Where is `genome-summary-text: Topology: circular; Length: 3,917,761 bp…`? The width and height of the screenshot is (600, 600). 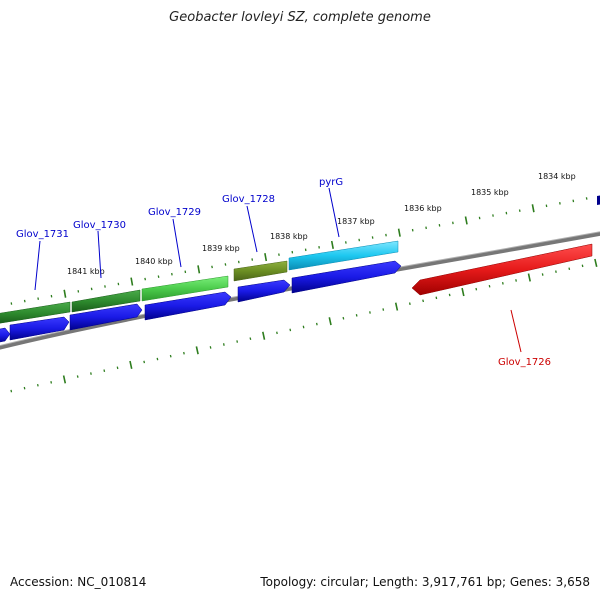
genome-summary-text: Topology: circular; Length: 3,917,761 bp… is located at coordinates (425, 582).